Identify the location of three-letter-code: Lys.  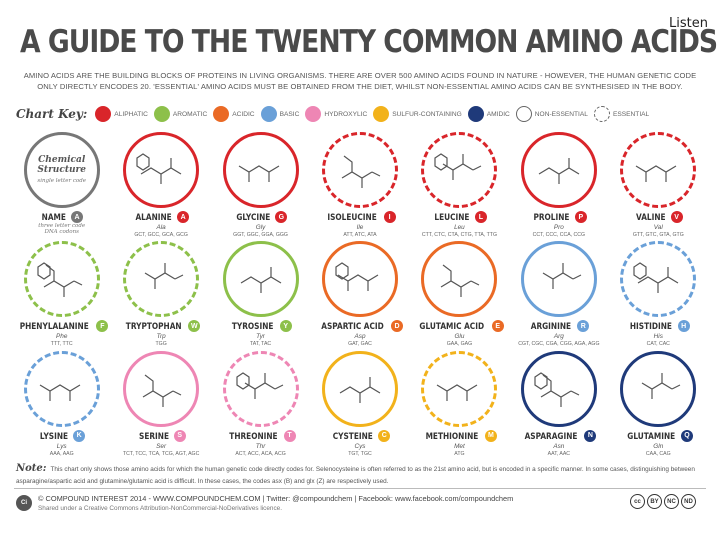
(61, 446).